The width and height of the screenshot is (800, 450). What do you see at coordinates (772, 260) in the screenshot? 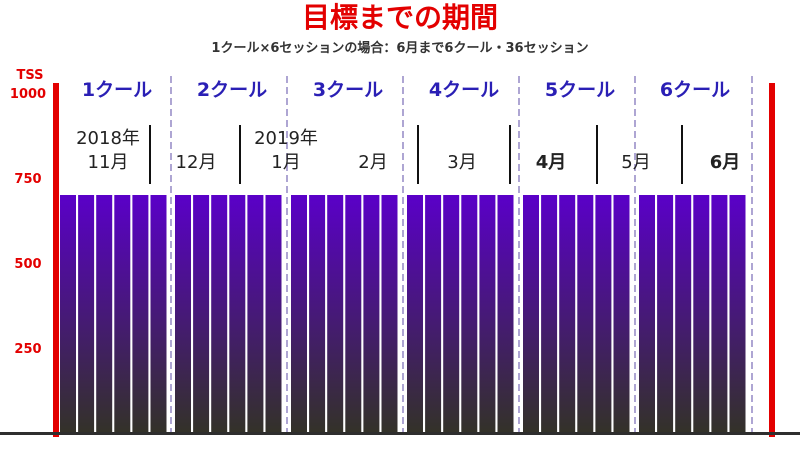
I see `right-boundary-line` at bounding box center [772, 260].